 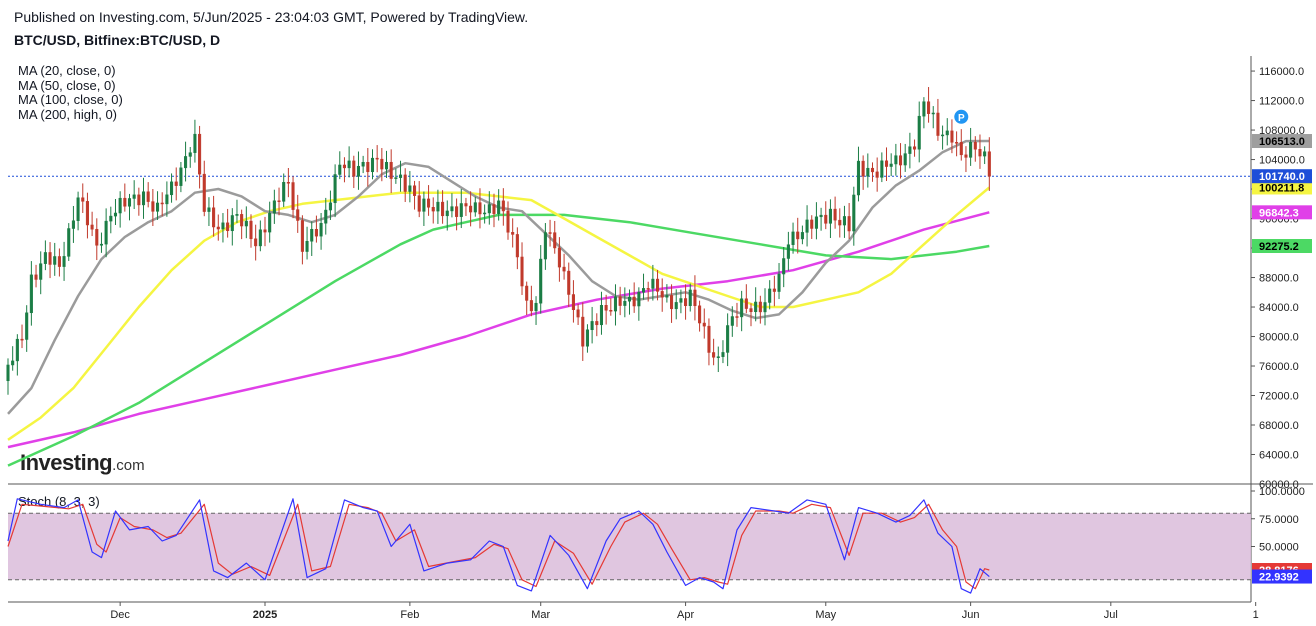 What do you see at coordinates (1279, 279) in the screenshot?
I see `price-tick-label: 88000.0` at bounding box center [1279, 279].